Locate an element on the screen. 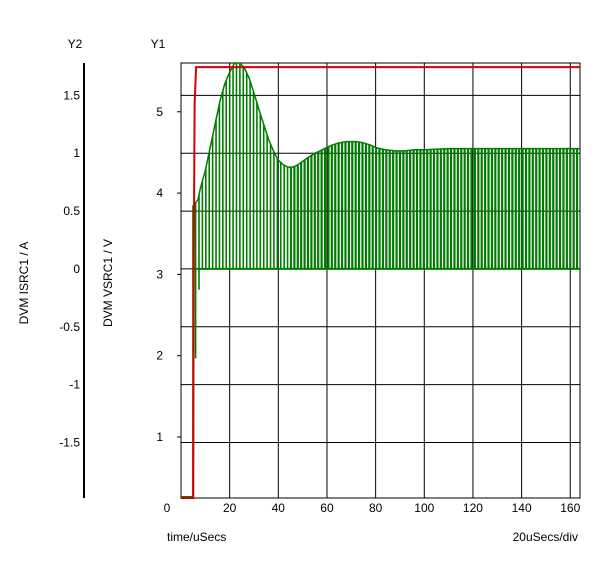 Image resolution: width=600 pixels, height=563 pixels. x-tick-label: 20 is located at coordinates (230, 508).